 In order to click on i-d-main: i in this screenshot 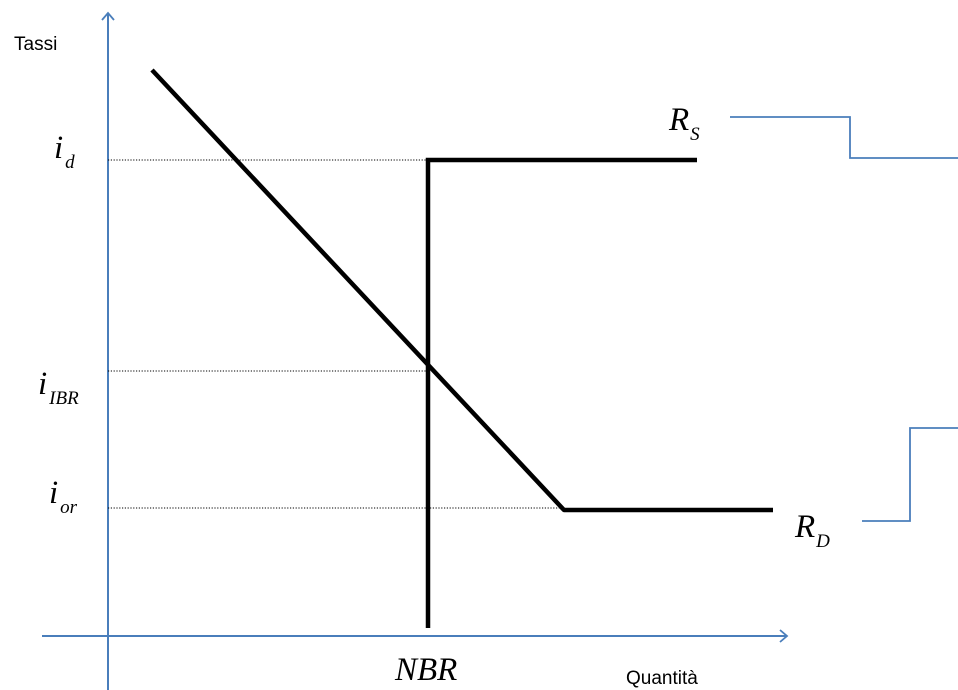, I will do `click(58, 148)`.